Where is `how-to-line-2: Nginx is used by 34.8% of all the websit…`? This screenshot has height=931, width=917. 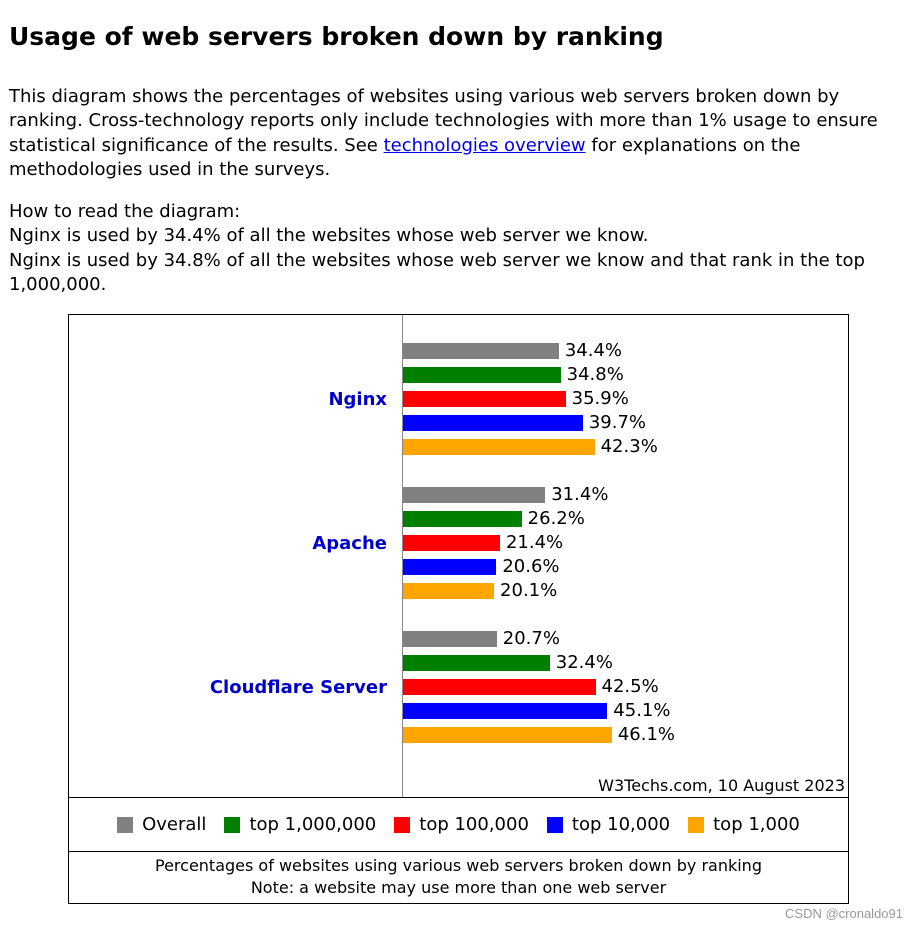
how-to-line-2: Nginx is used by 34.8% of all the websit… is located at coordinates (437, 272).